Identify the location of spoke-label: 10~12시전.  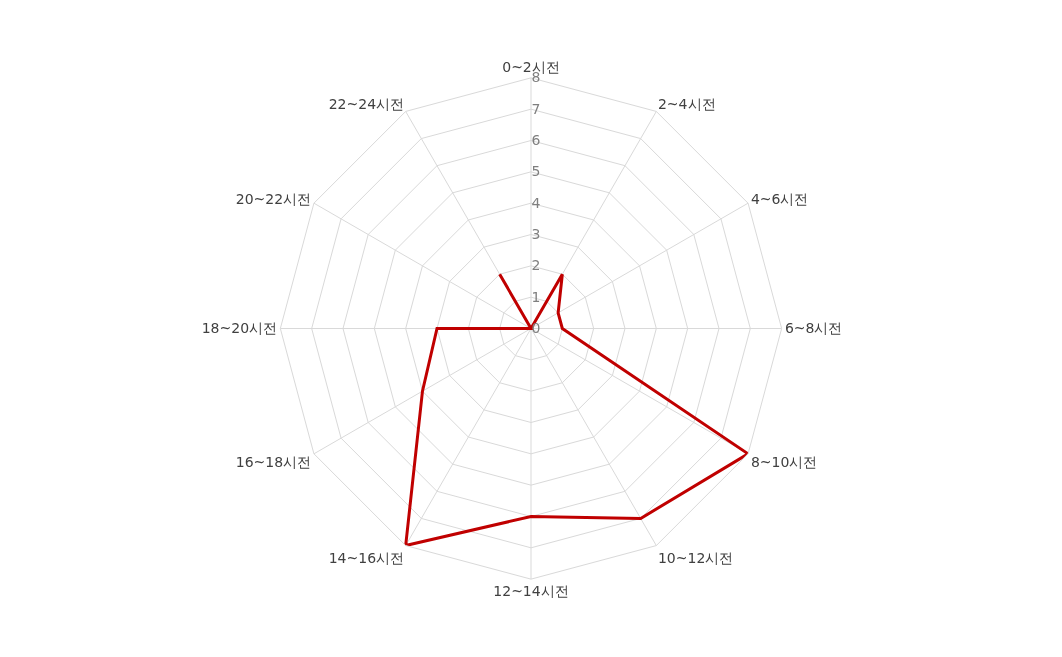
(695, 558).